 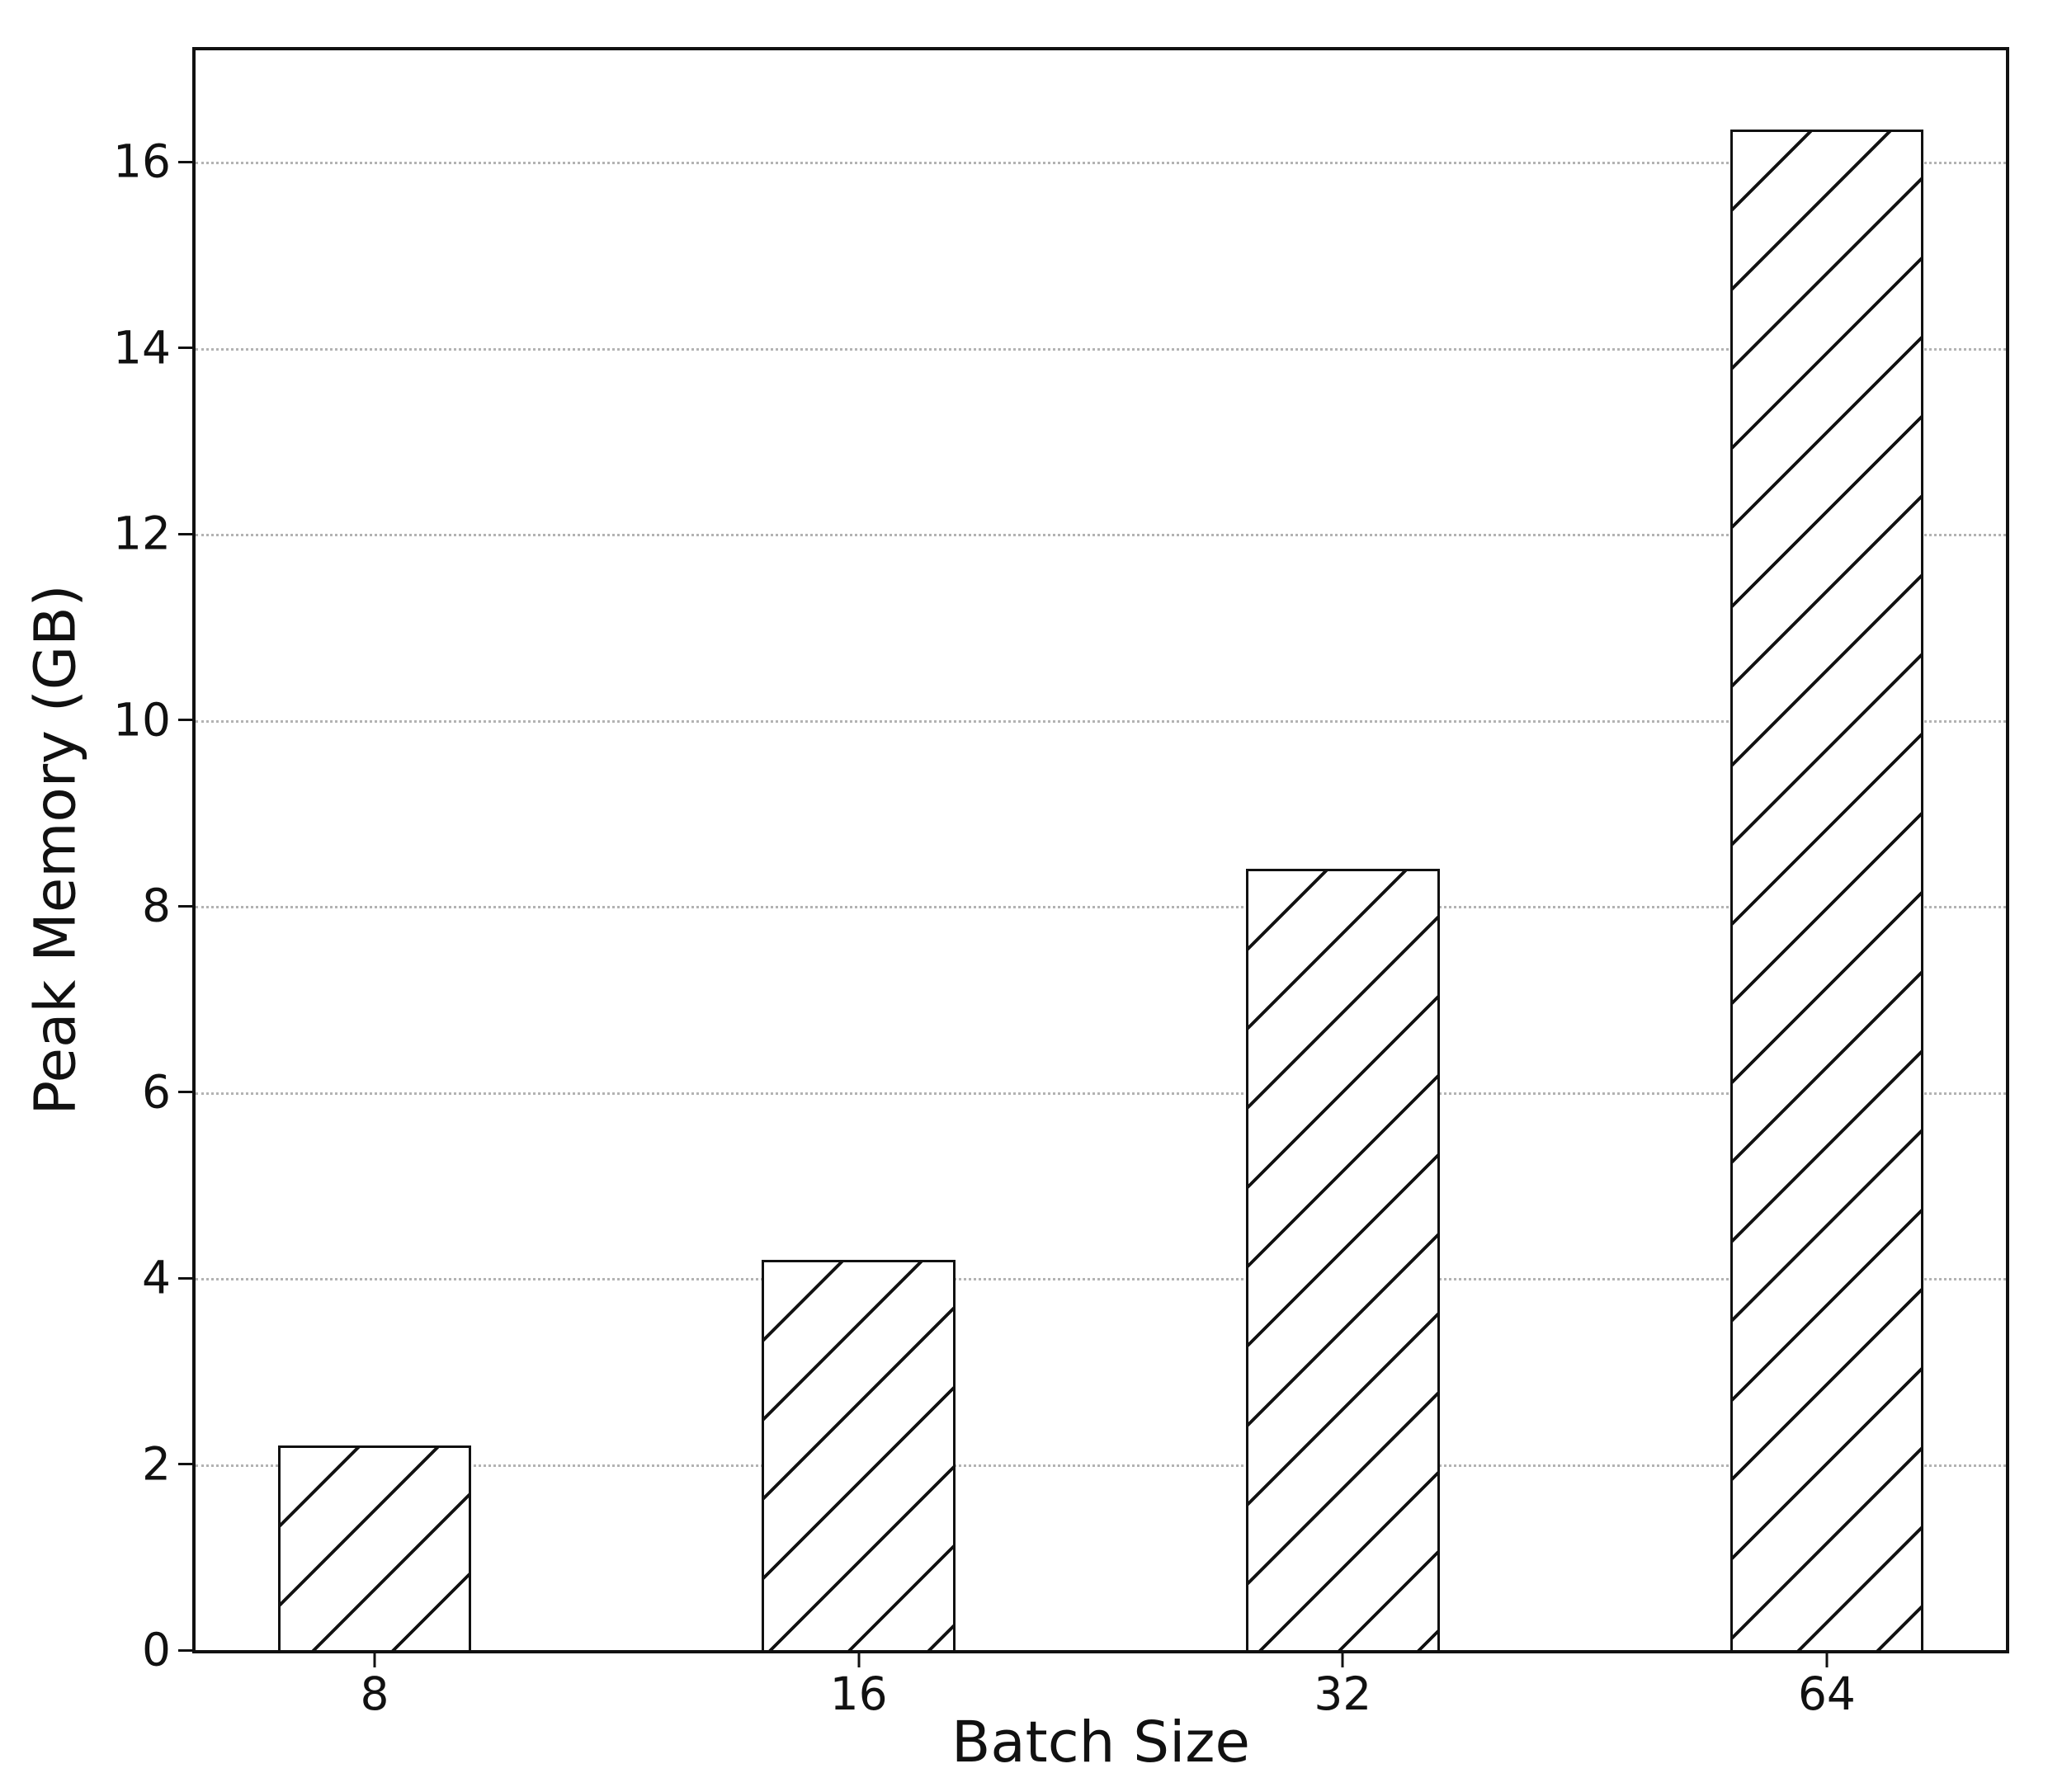 I want to click on x-tick-label: 32, so click(x=1343, y=1693).